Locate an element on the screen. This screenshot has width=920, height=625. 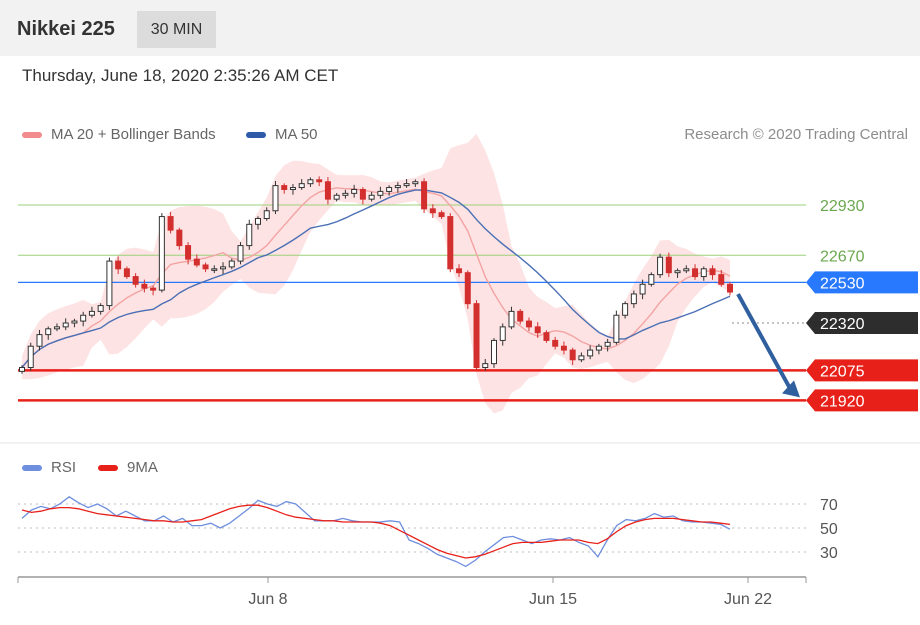
rsi-ma-swatch is located at coordinates (108, 467).